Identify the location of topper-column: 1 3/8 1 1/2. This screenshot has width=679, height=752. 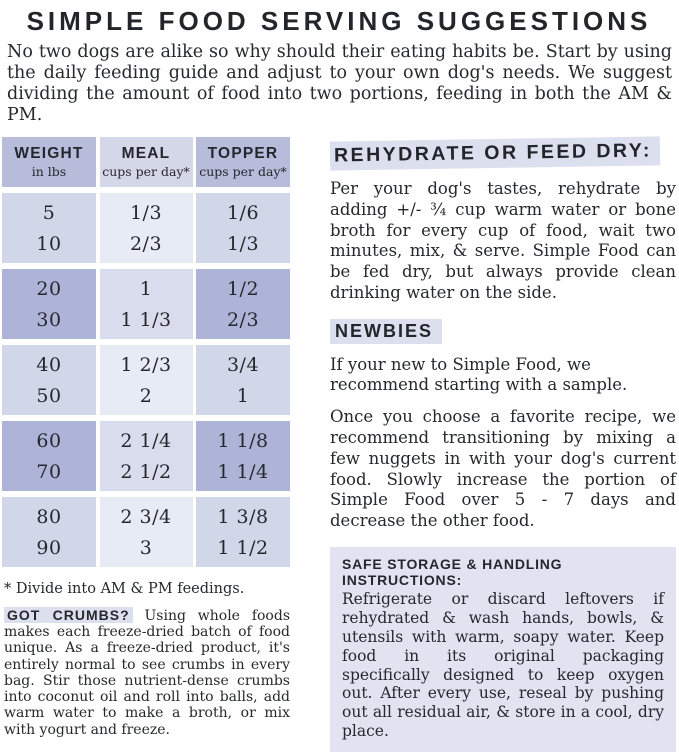
(243, 532).